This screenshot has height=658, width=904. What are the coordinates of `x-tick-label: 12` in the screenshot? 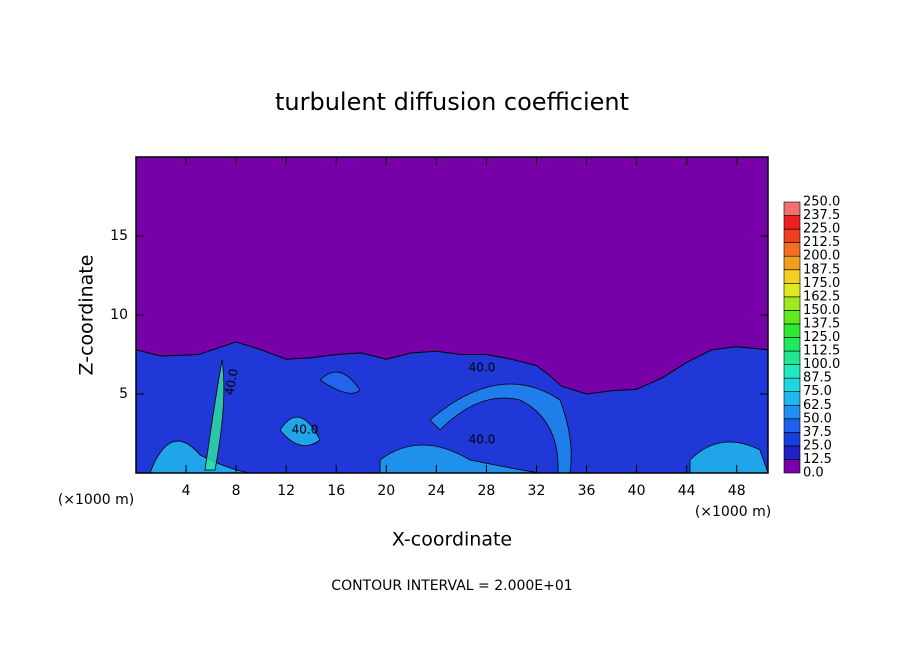 It's located at (286, 491).